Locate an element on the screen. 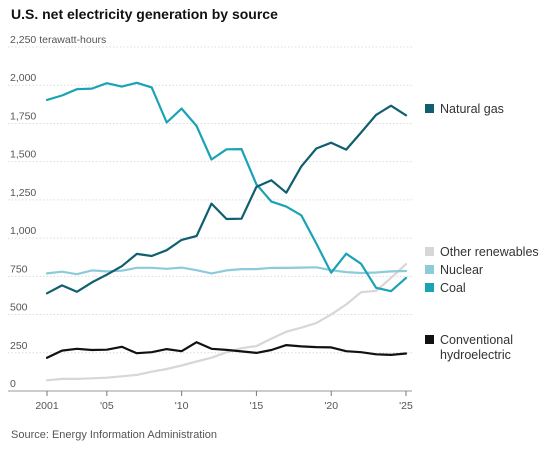  series-line-conventional-hydroelectric is located at coordinates (226, 350).